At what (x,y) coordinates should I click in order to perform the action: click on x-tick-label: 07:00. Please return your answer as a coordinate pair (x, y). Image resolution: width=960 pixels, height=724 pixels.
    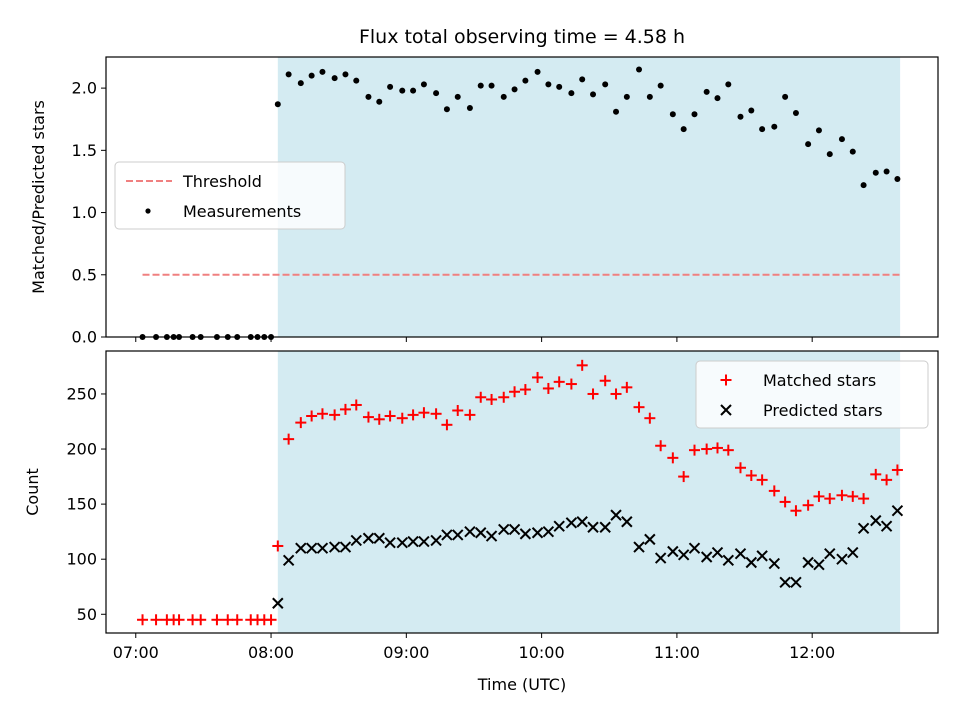
    Looking at the image, I should click on (136, 652).